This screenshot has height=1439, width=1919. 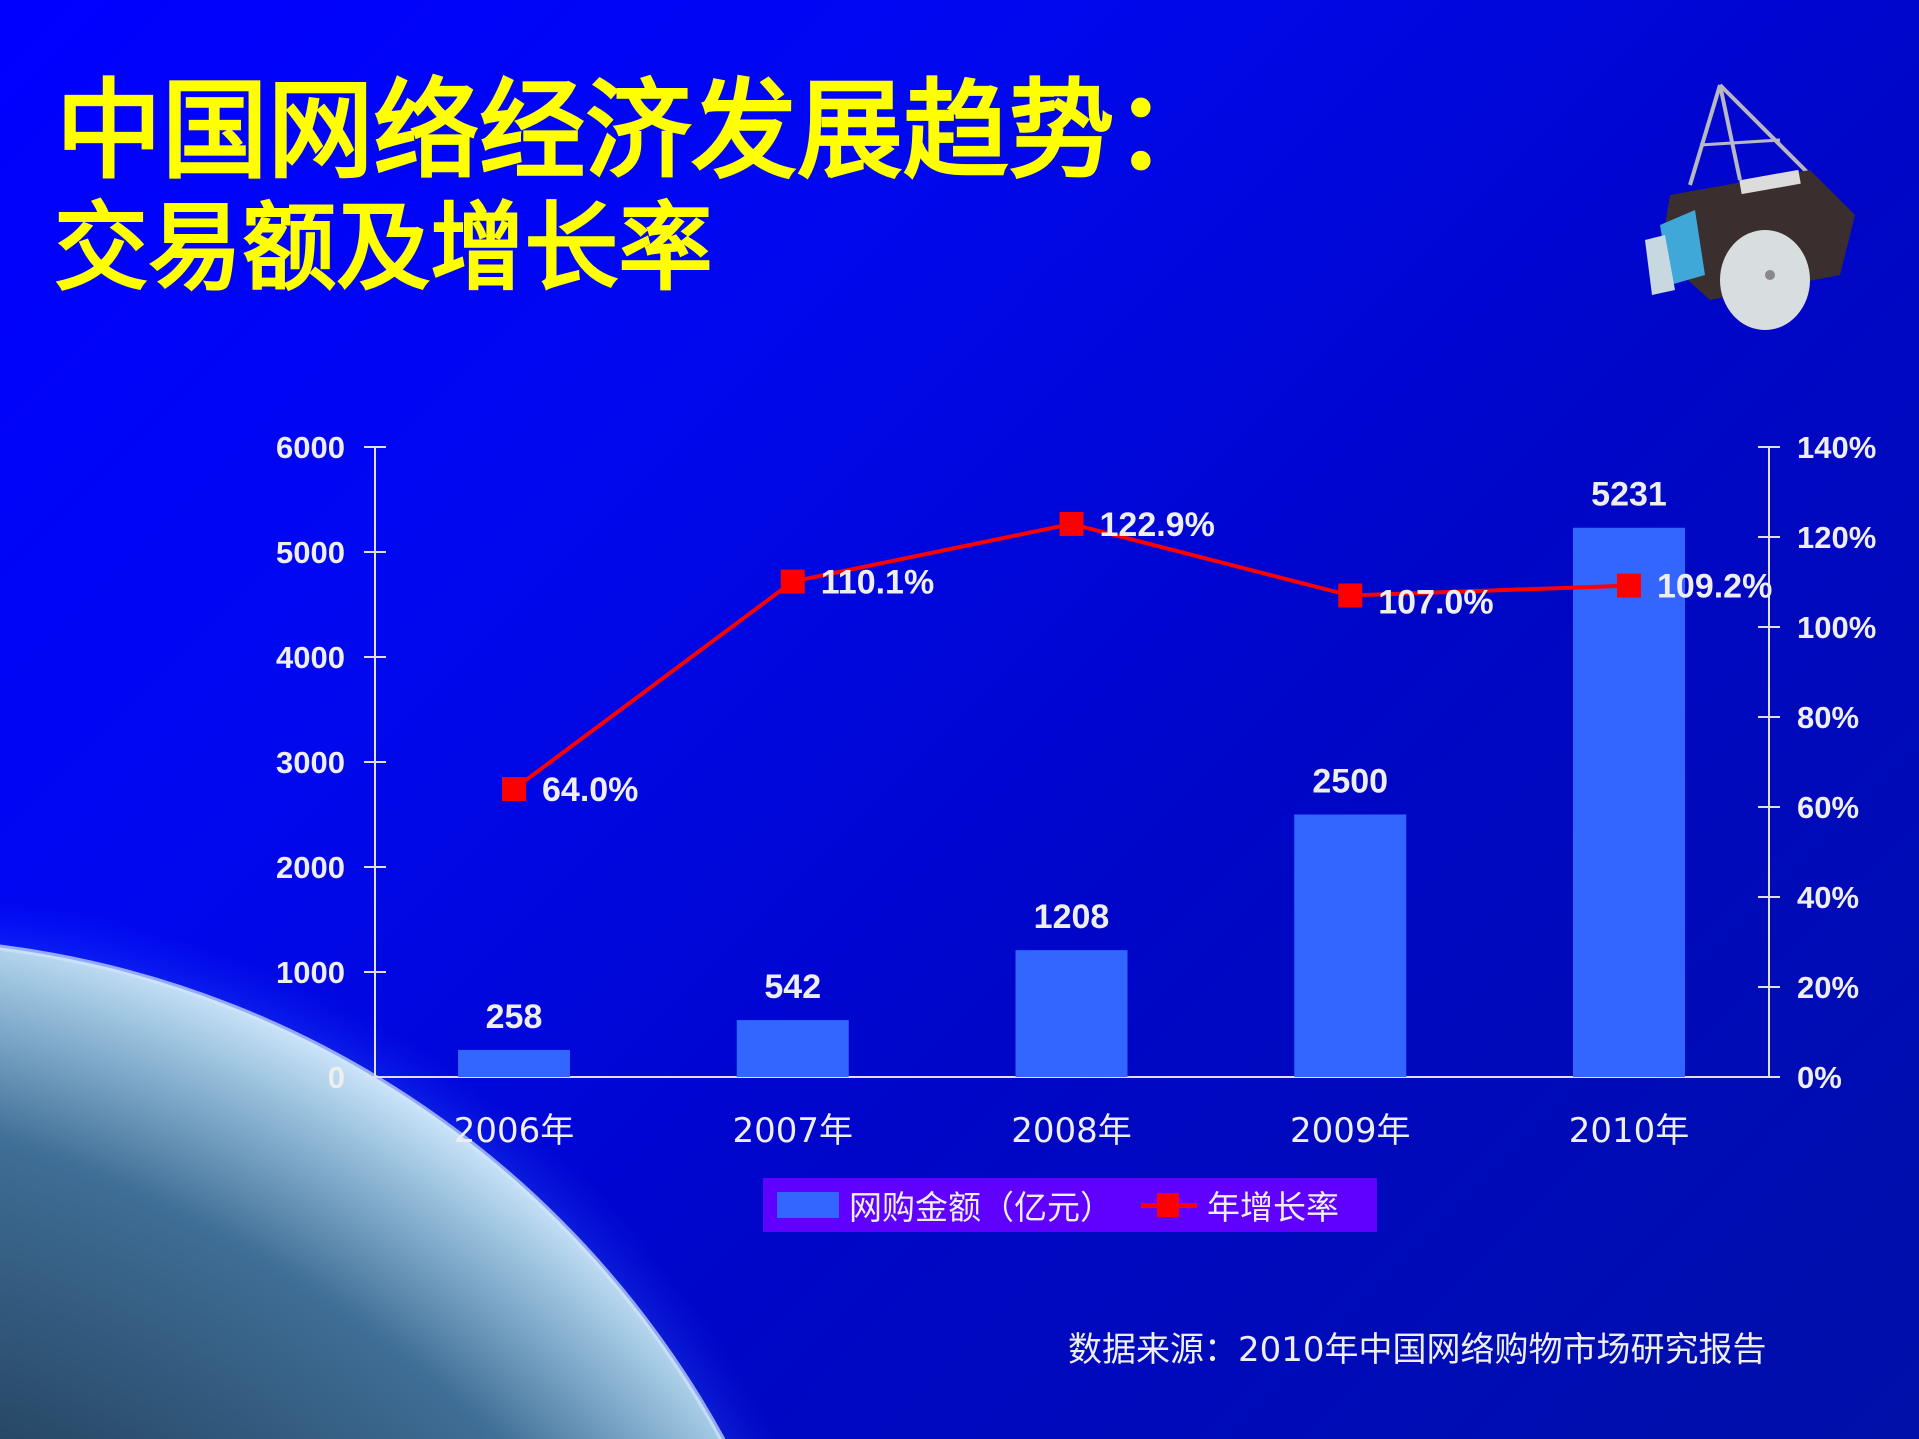 I want to click on data-source-note: 数据来源：2010年中国网络购物市场研究报告, so click(x=1417, y=1350).